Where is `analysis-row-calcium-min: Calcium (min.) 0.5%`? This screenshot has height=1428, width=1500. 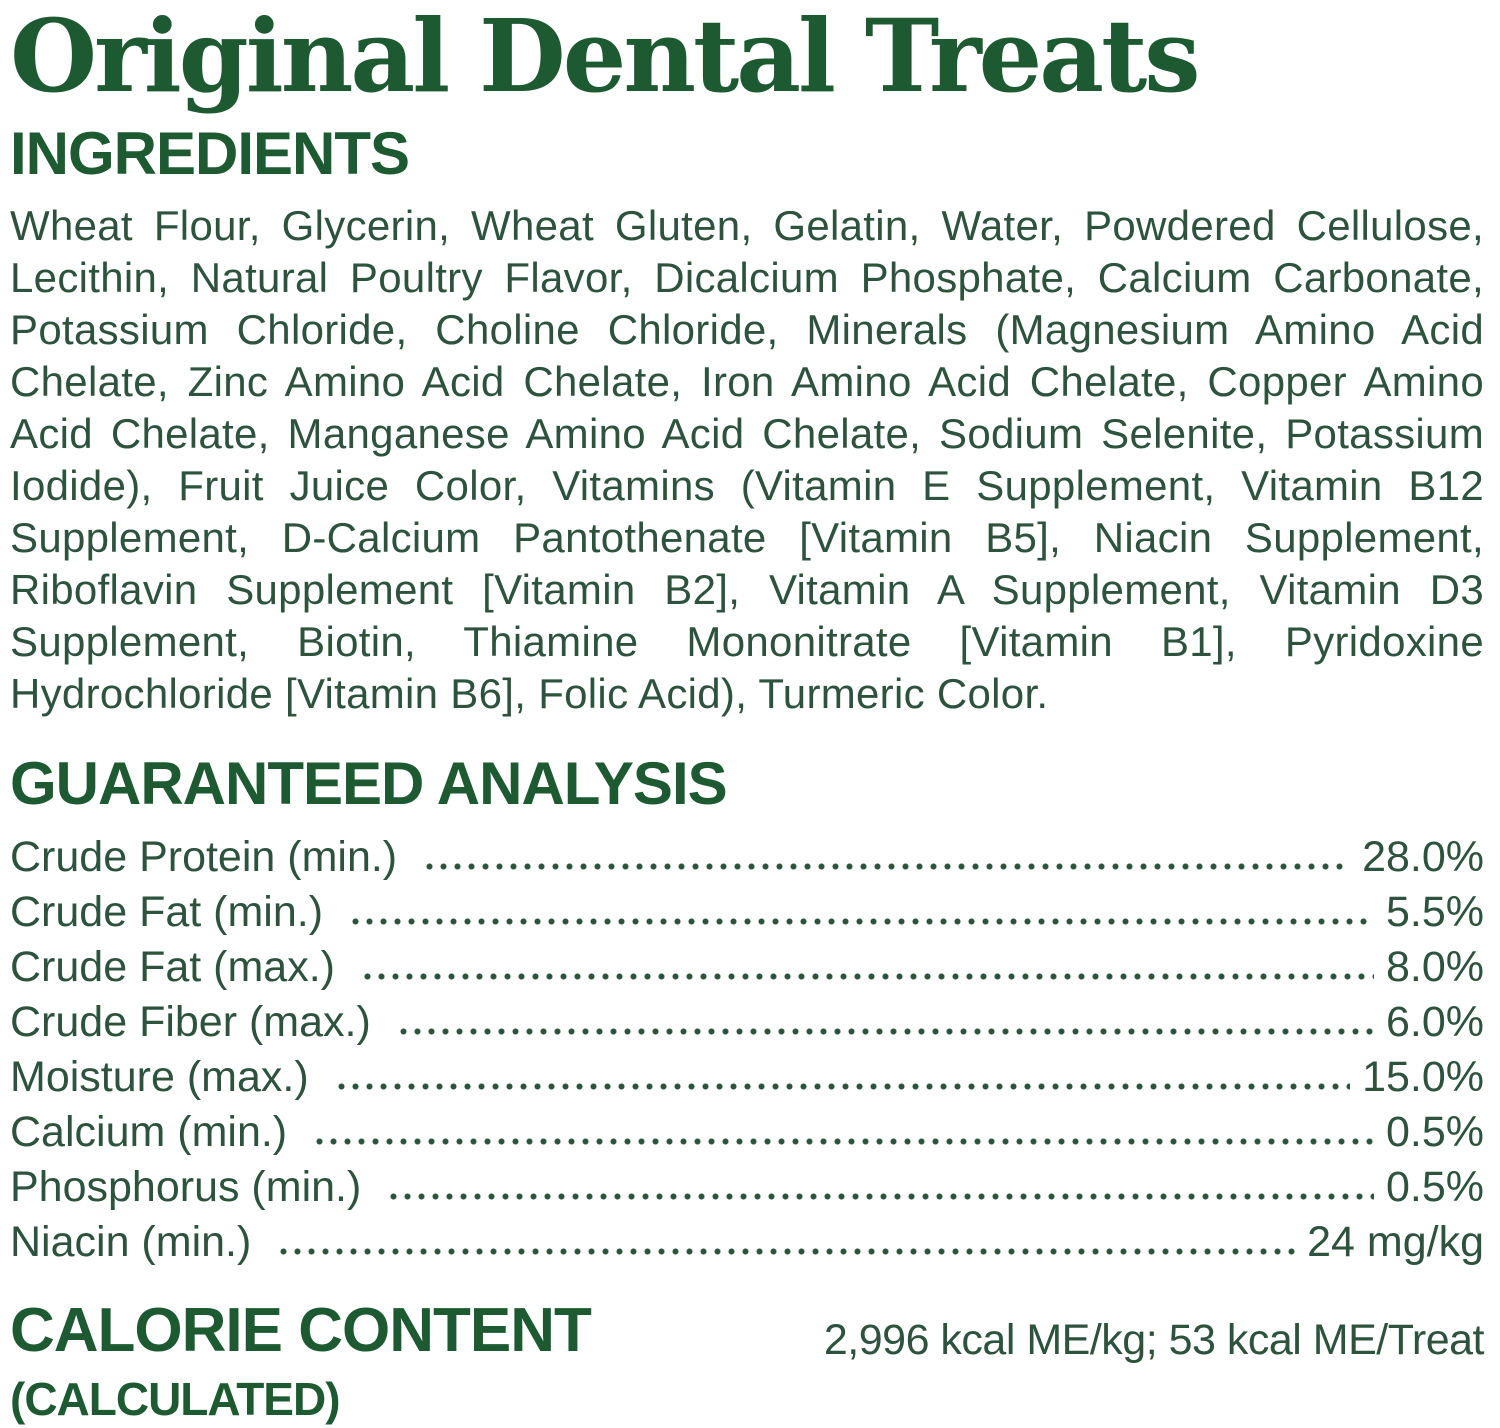
analysis-row-calcium-min: Calcium (min.) 0.5% is located at coordinates (747, 1132).